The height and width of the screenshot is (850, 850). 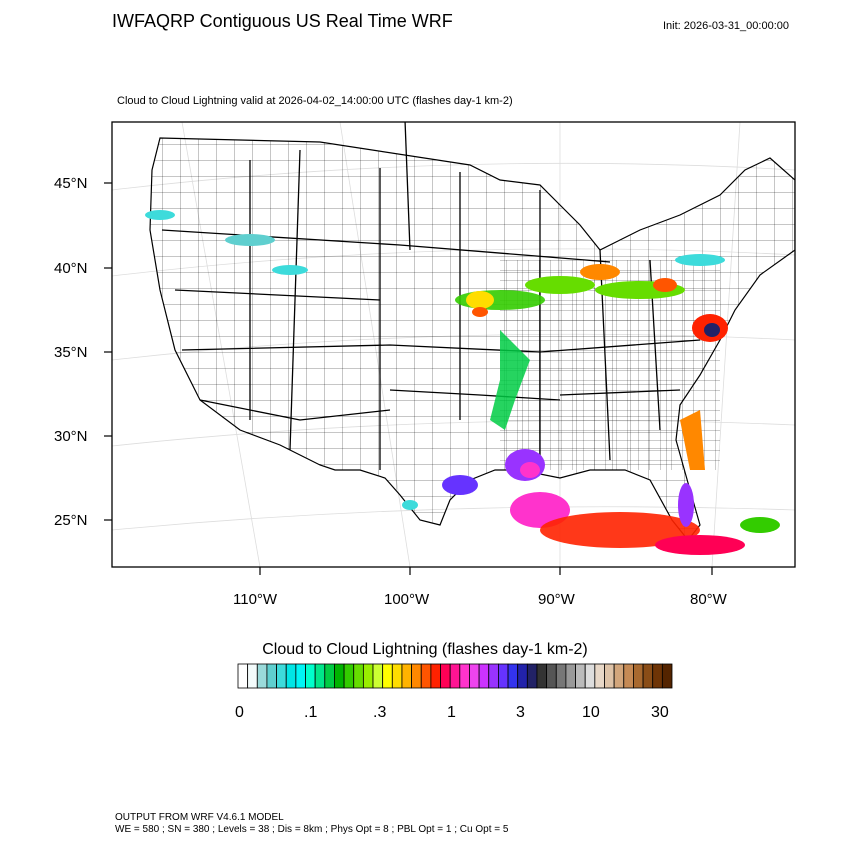 I want to click on init-time: Init: 2026-03-31_00:00:00, so click(x=726, y=26).